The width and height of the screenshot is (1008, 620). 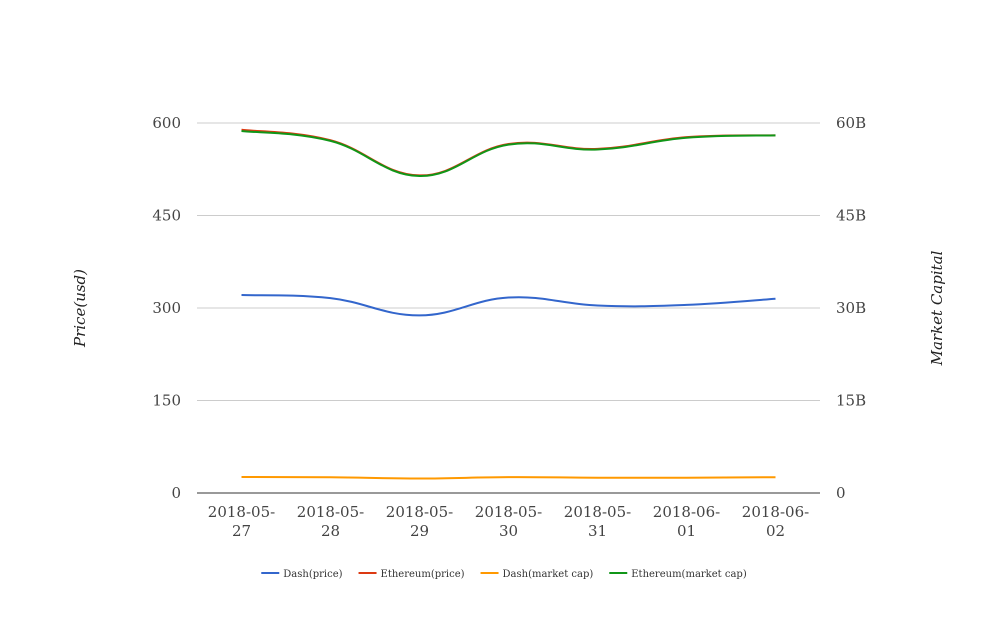 What do you see at coordinates (686, 521) in the screenshot?
I see `x-tick-label: 2018-06-01` at bounding box center [686, 521].